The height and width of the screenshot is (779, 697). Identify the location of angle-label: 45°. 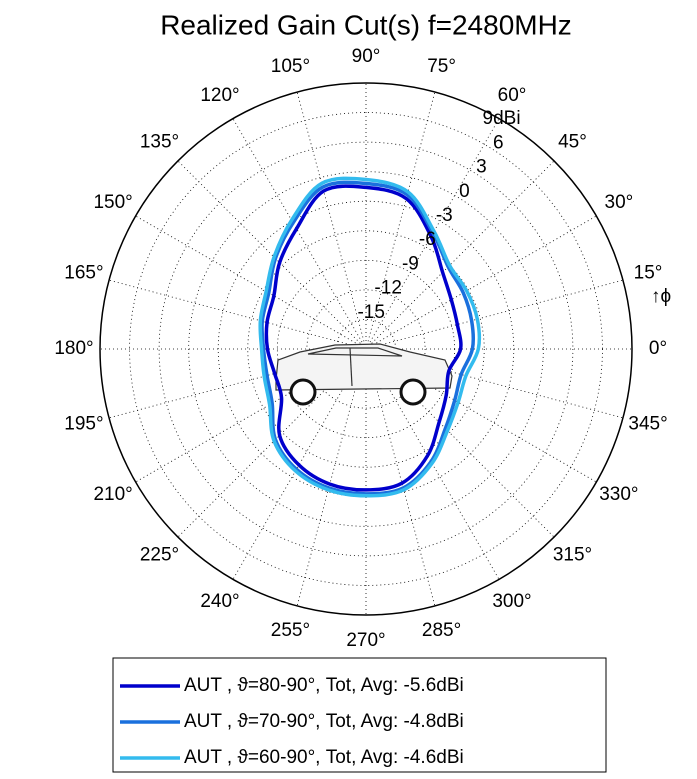
(572, 142).